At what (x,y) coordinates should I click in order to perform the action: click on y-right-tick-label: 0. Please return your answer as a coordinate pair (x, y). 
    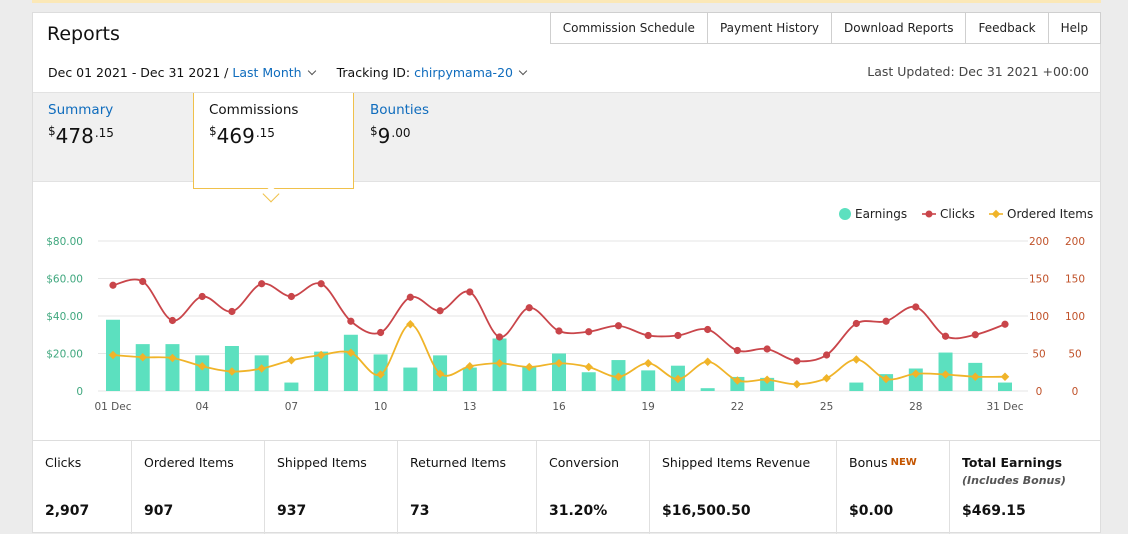
    Looking at the image, I should click on (1039, 392).